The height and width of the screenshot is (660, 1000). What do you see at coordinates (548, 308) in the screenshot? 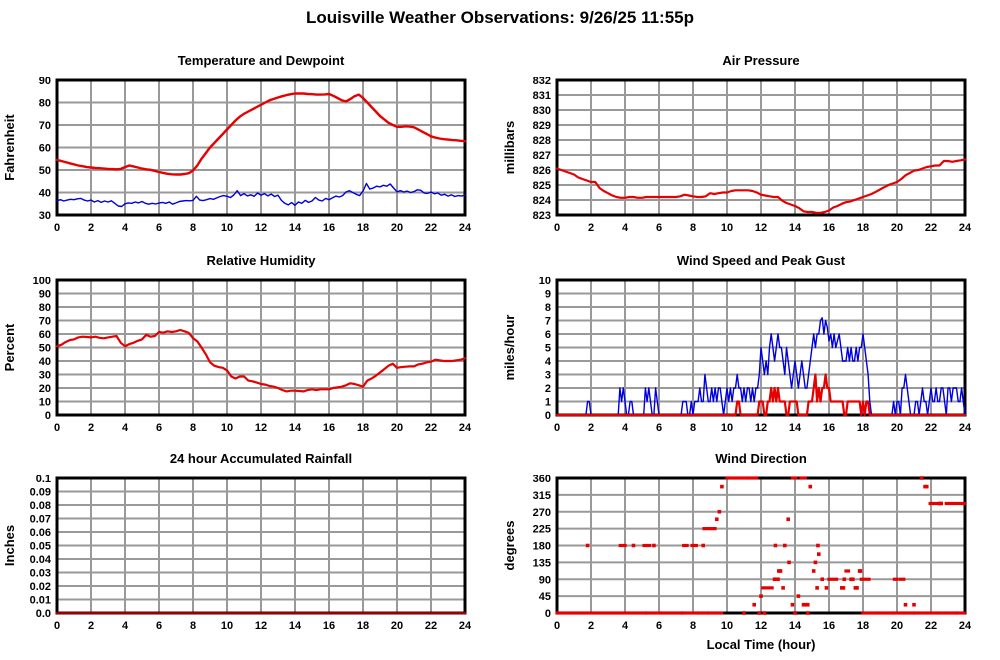
I see `y-tick-label: 8` at bounding box center [548, 308].